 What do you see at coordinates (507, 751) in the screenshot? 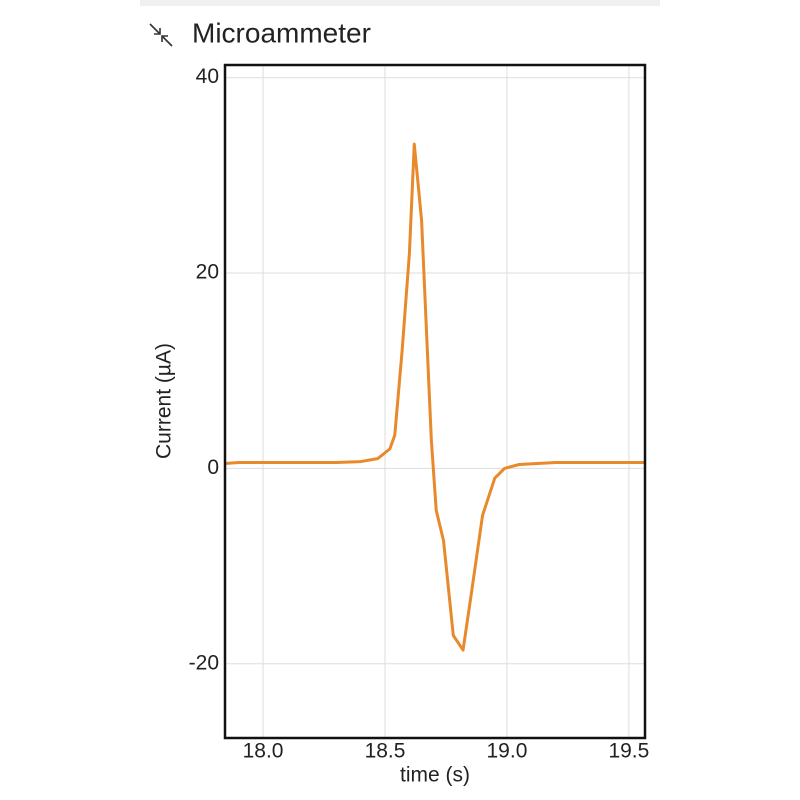
I see `x-tick-label: 19.0` at bounding box center [507, 751].